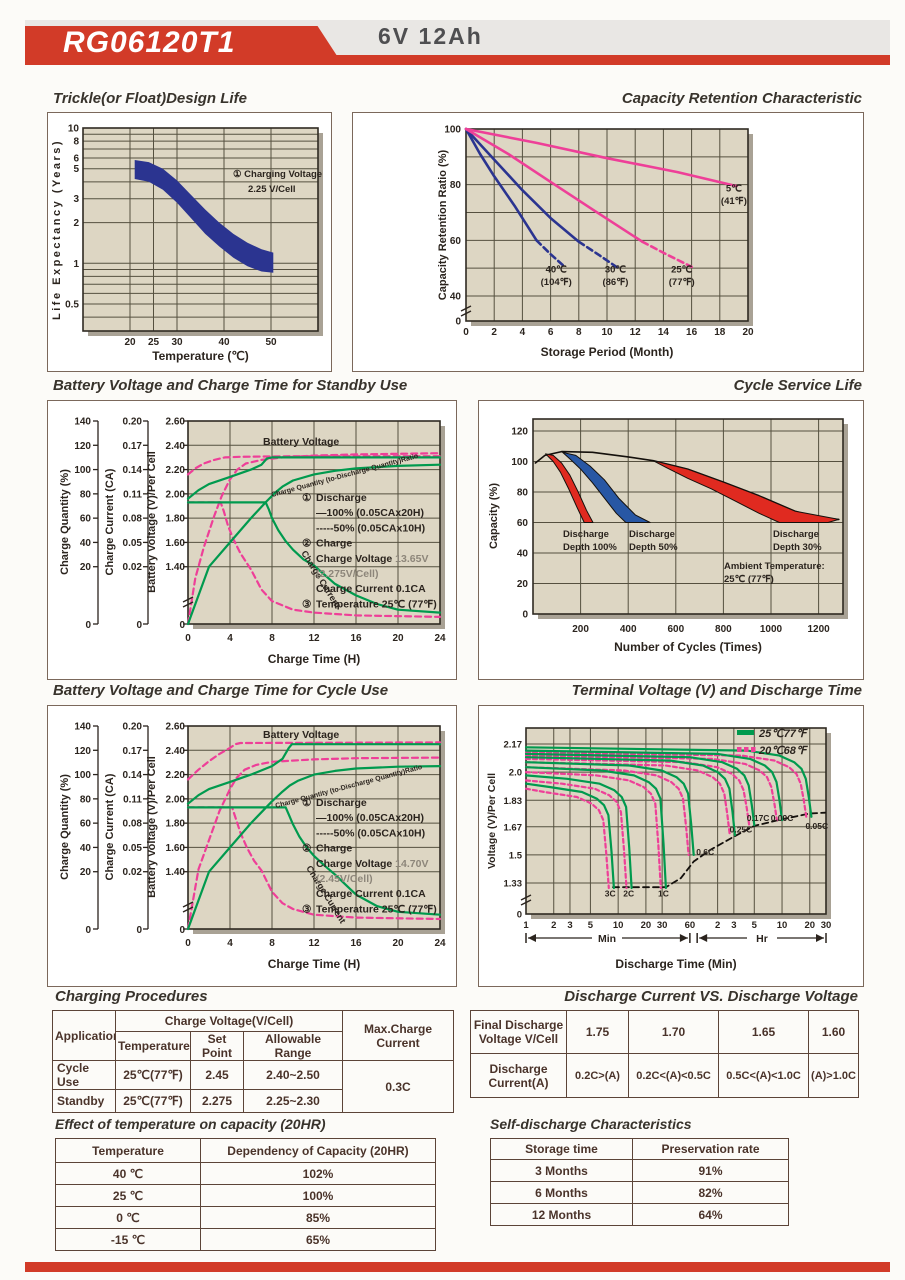 This screenshot has width=905, height=1280. I want to click on table-cell: Storage time, so click(561, 1149).